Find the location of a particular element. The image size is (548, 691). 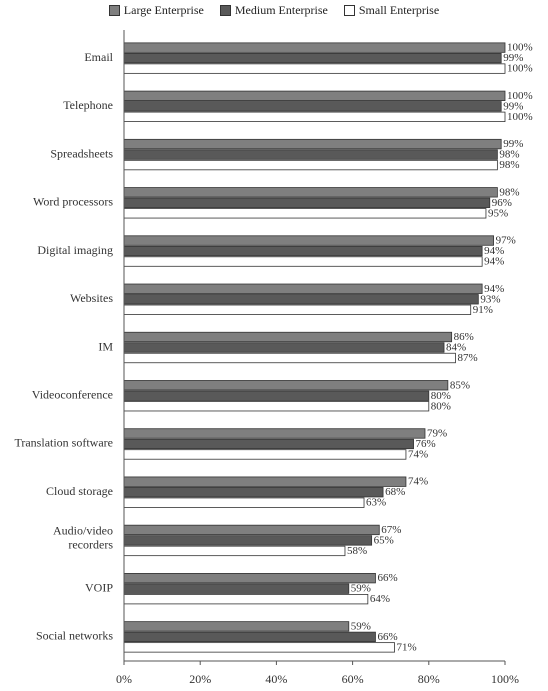

legend-swatch-small is located at coordinates (349, 10).